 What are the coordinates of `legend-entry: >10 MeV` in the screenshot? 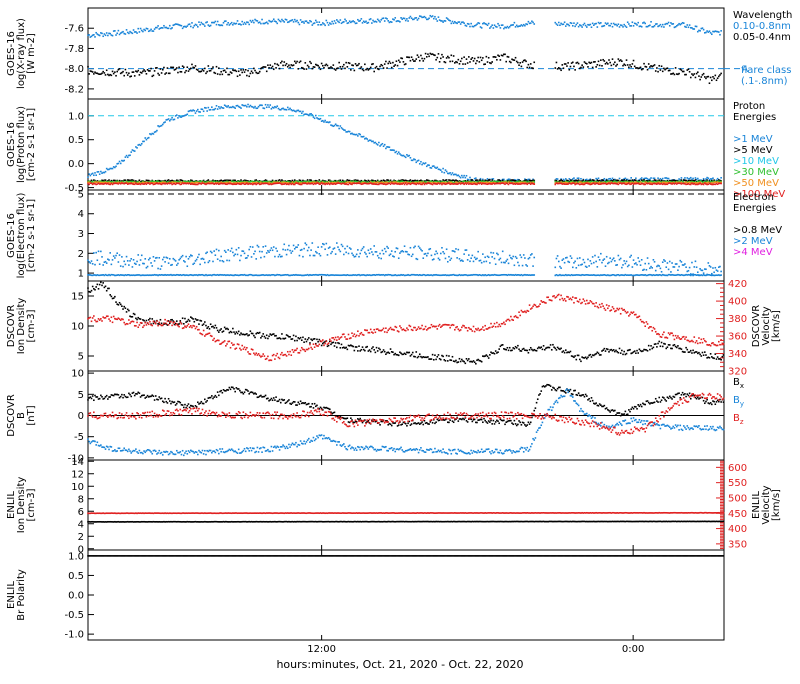 It's located at (756, 161).